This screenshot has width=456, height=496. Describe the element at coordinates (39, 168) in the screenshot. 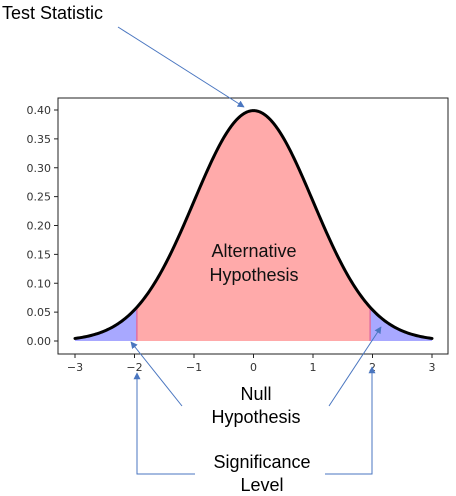

I see `y-tick-label: 0.30` at that location.